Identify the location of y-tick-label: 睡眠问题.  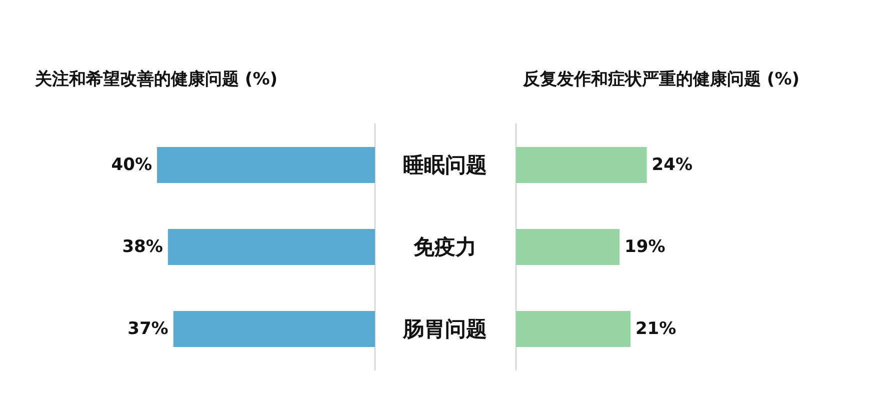
(445, 165).